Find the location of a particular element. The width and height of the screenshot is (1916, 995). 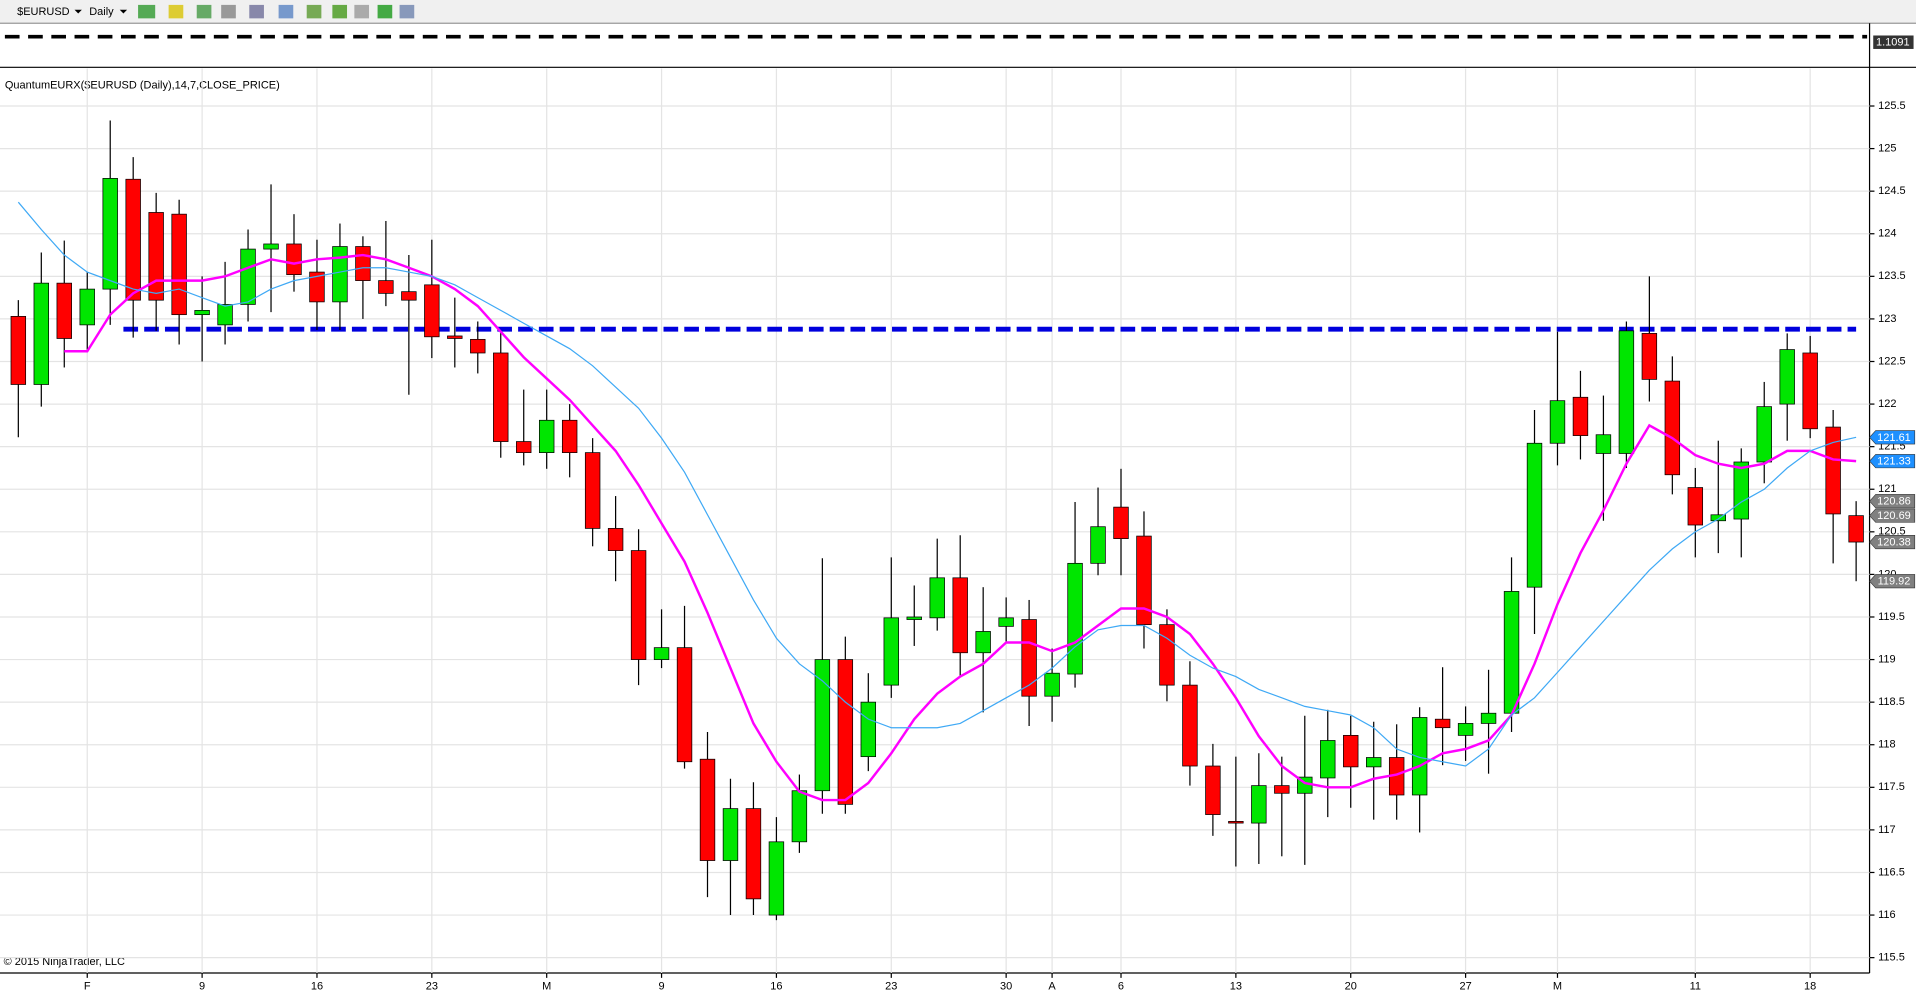

y-tick-label: 117.5 is located at coordinates (1891, 787).